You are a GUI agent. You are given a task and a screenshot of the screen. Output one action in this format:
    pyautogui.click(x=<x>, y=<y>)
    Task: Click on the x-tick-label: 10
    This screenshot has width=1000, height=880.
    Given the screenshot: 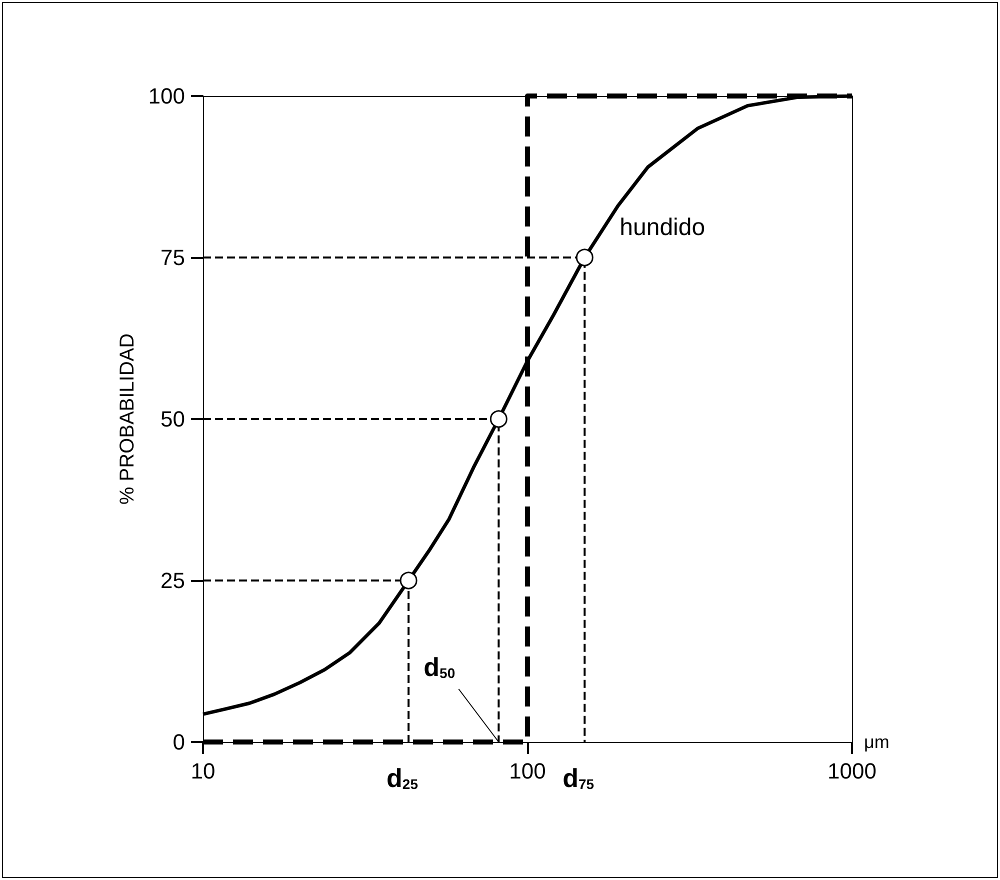 What is the action you would take?
    pyautogui.click(x=203, y=771)
    